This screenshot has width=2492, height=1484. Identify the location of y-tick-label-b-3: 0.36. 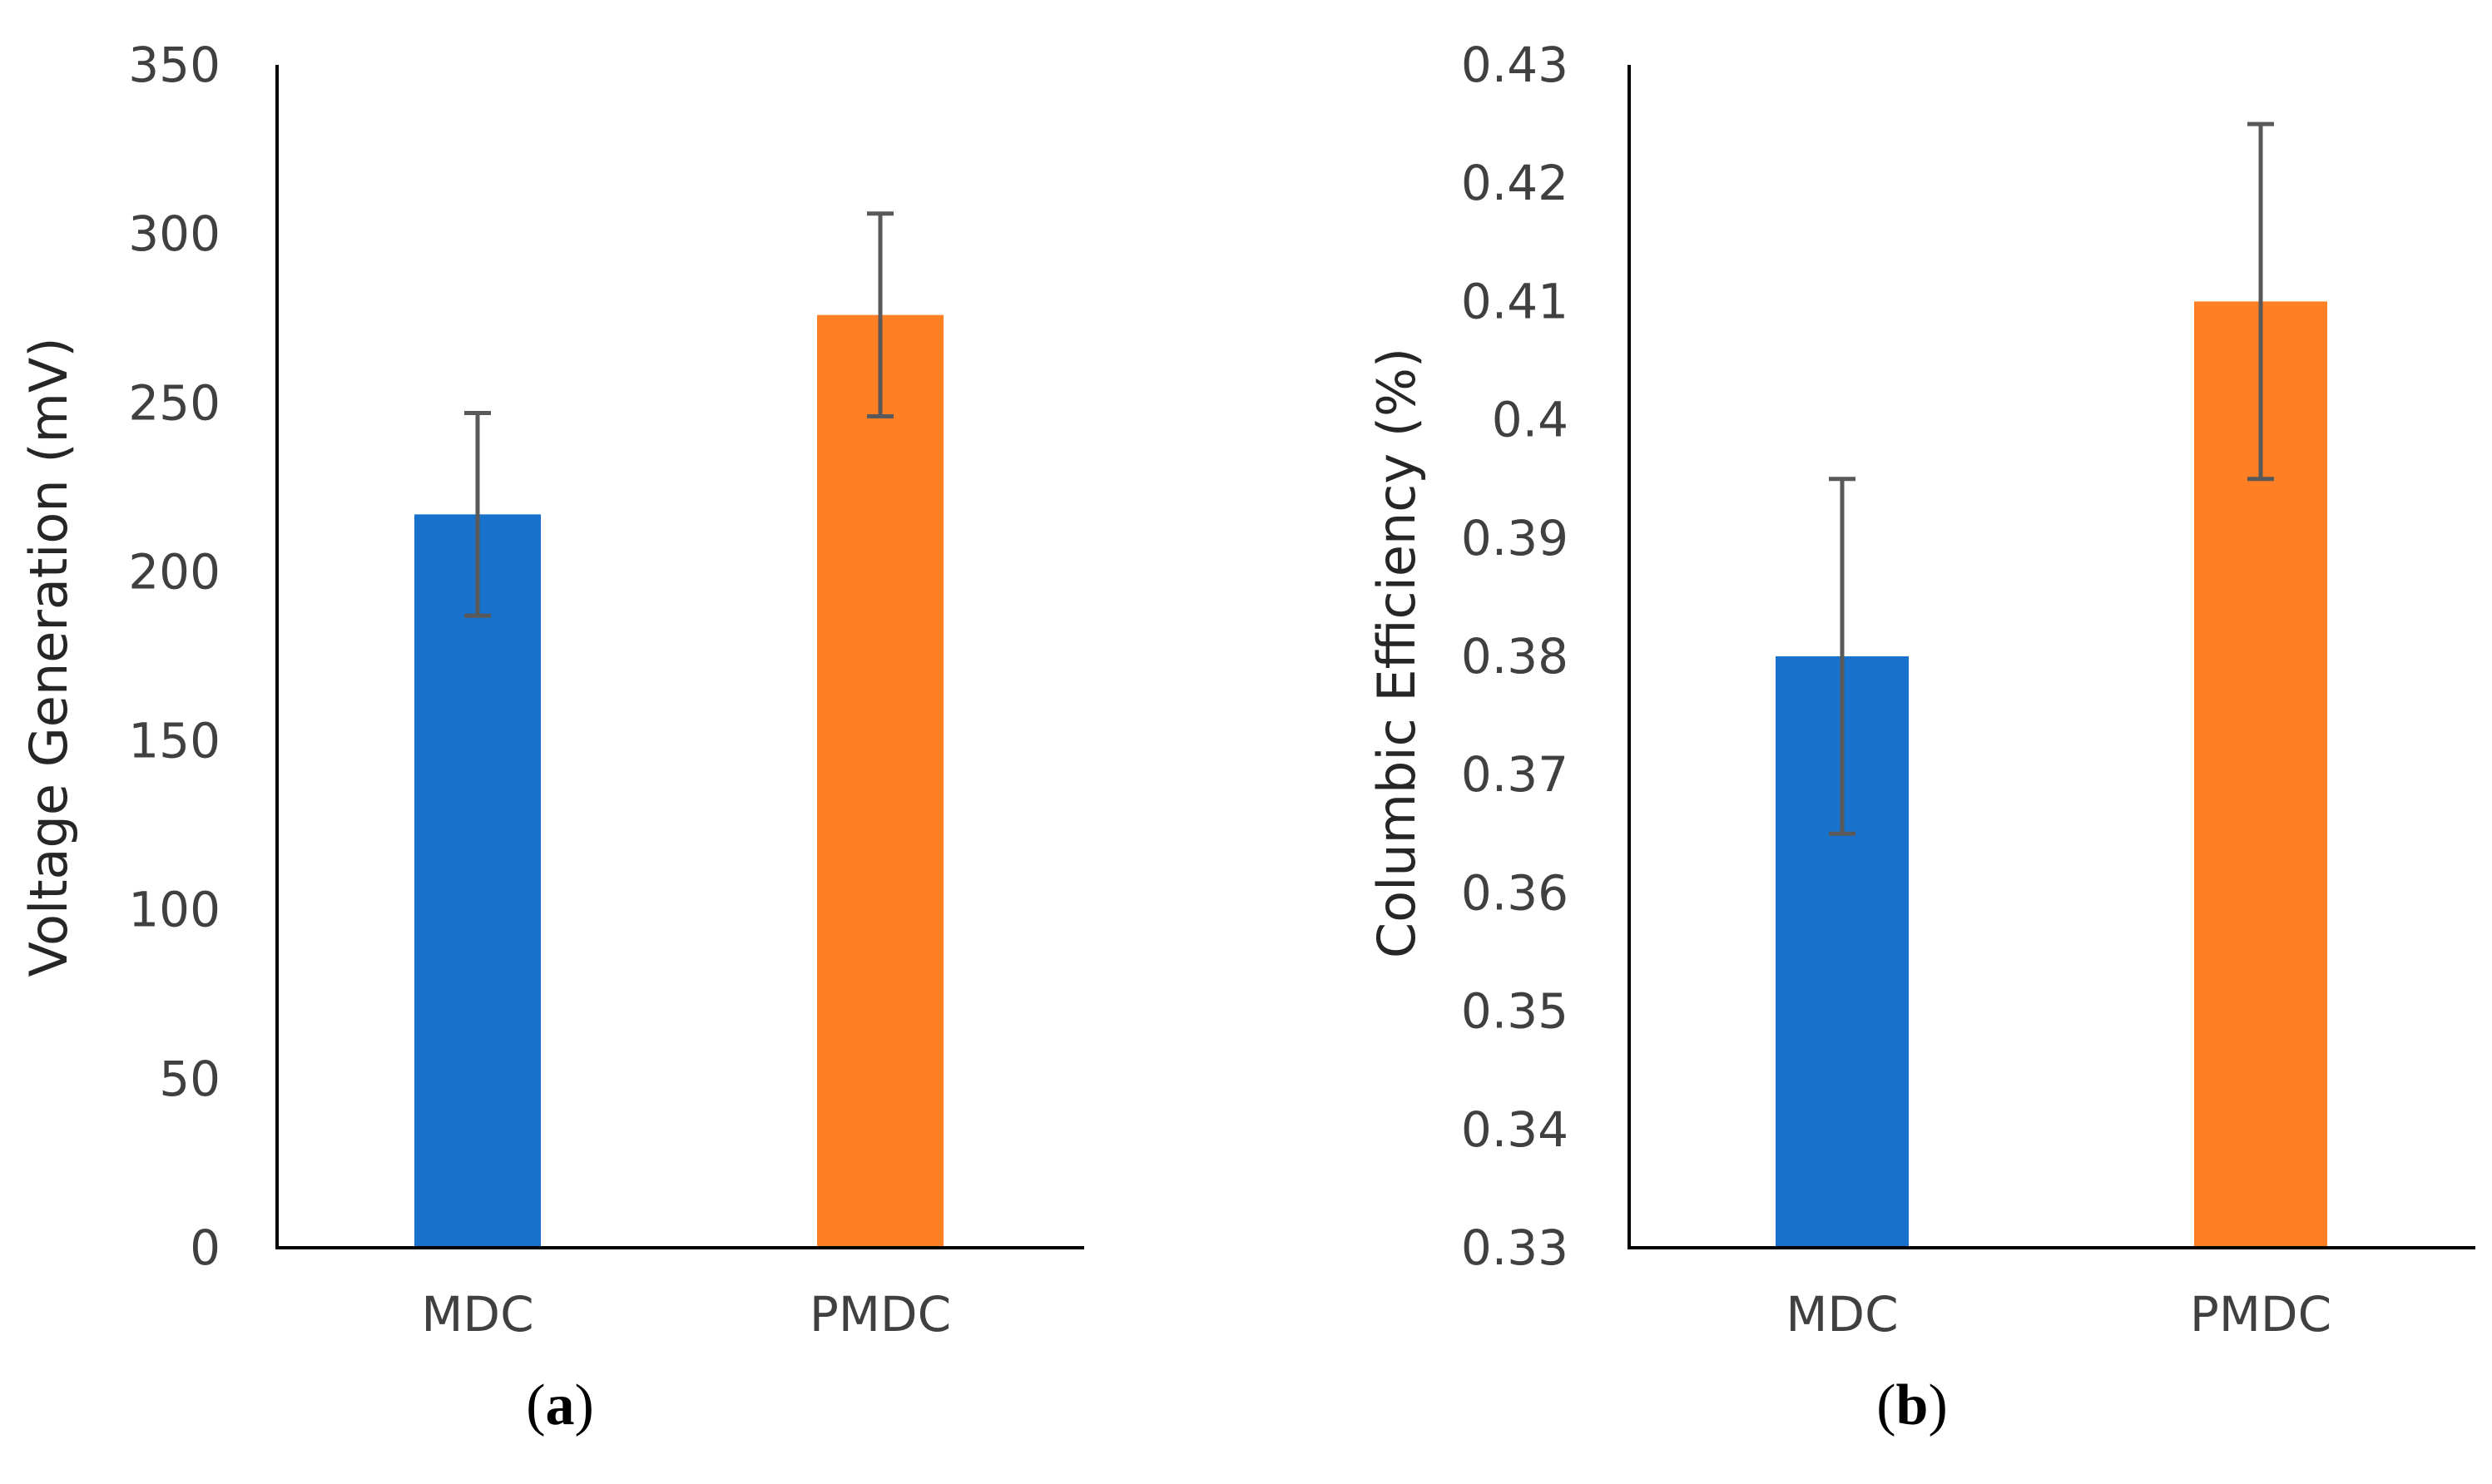
(1514, 892).